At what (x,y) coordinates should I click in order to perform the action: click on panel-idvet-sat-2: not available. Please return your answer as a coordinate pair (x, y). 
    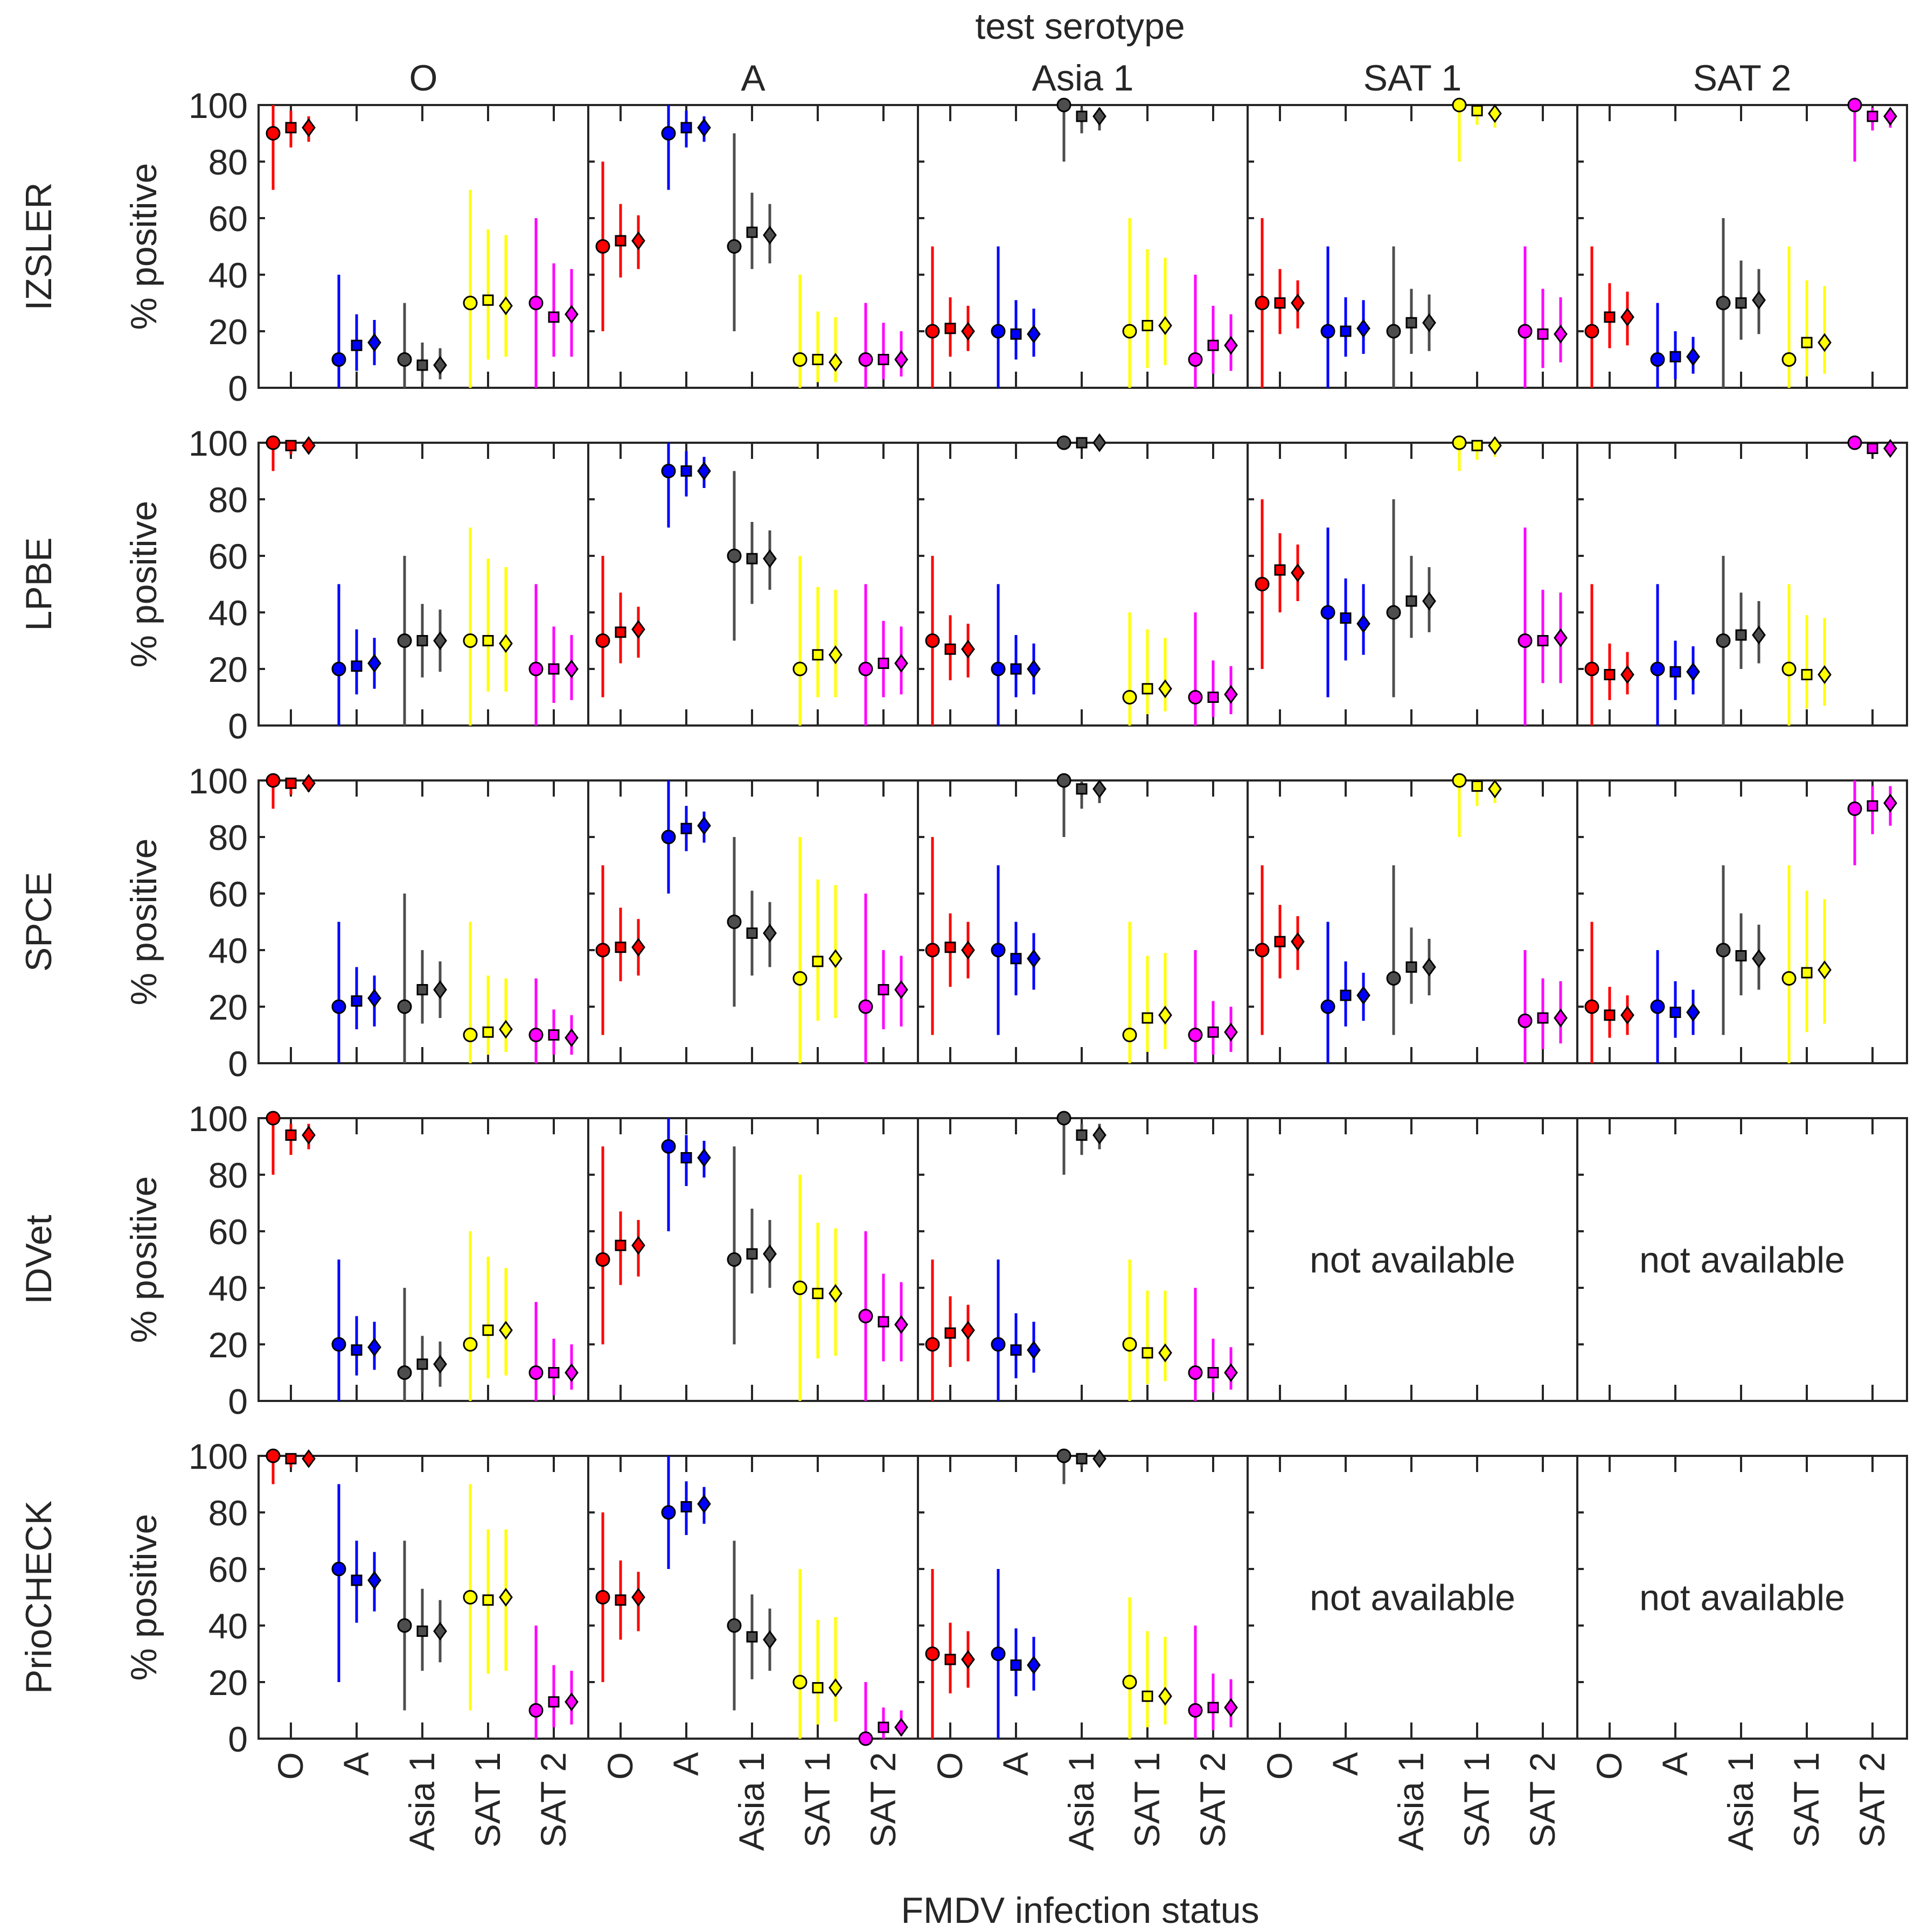
    Looking at the image, I should click on (1742, 1259).